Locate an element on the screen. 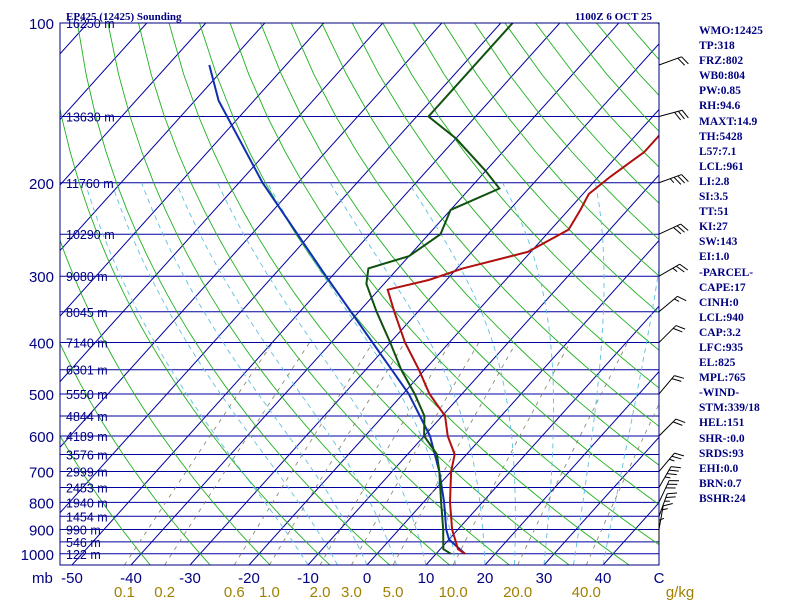  sounding-time: 1100Z 6 OCT 25 is located at coordinates (614, 17).